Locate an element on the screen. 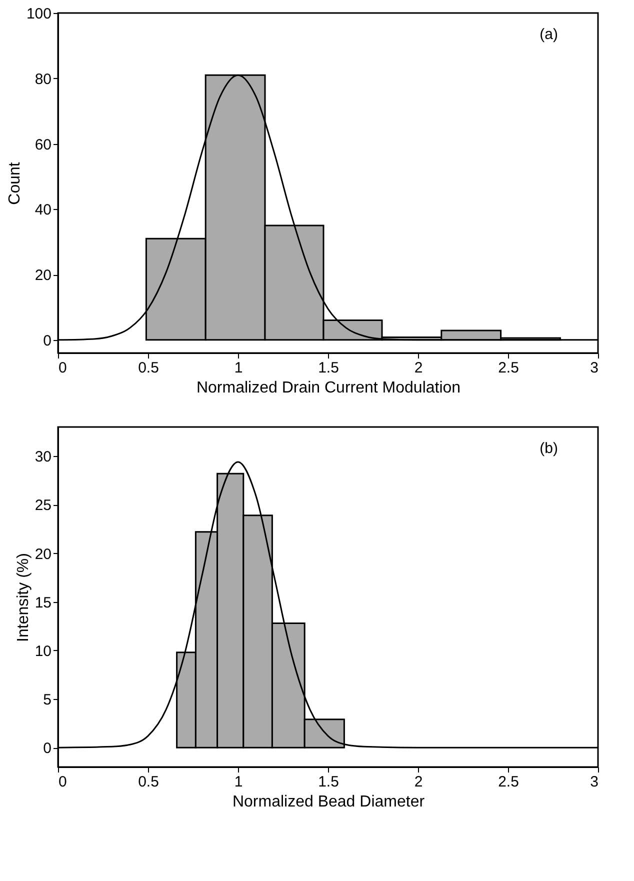  y-axis-title: Count is located at coordinates (15, 183).